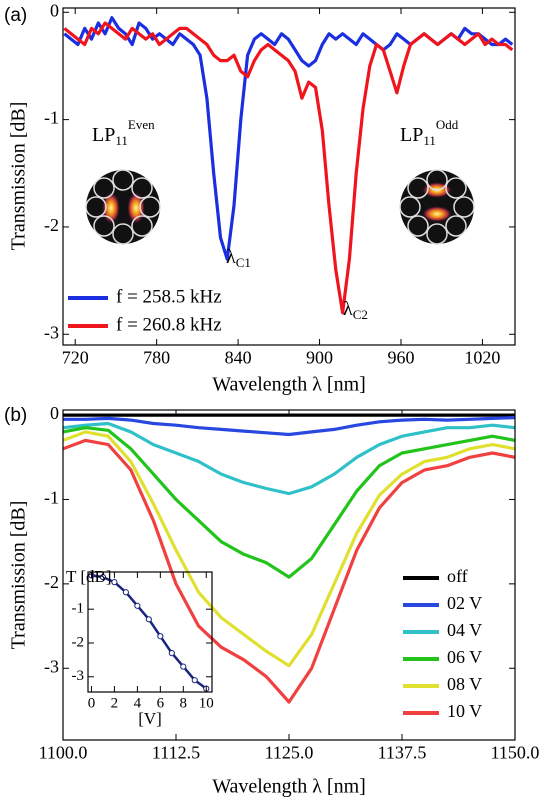 This screenshot has width=560, height=804. I want to click on x-tick-label: 10, so click(206, 703).